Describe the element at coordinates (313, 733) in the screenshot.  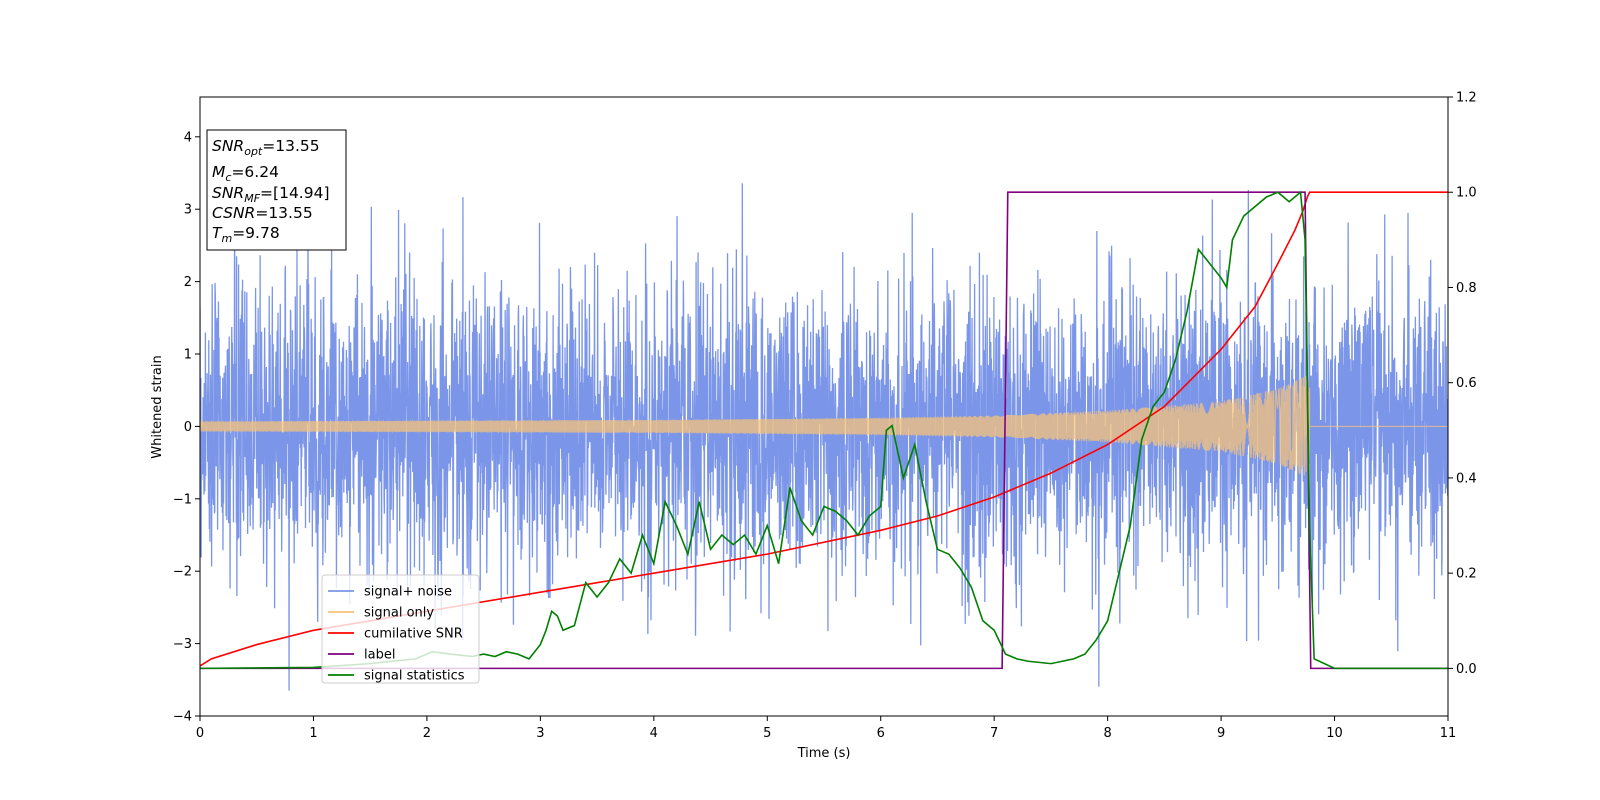
I see `x-tick-label: 1` at that location.